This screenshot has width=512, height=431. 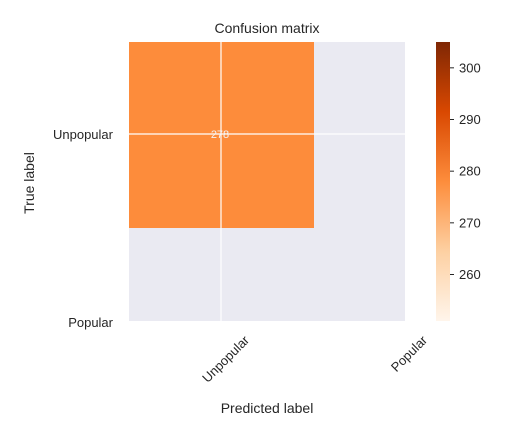 I want to click on y-axis-label: True label, so click(x=29, y=183).